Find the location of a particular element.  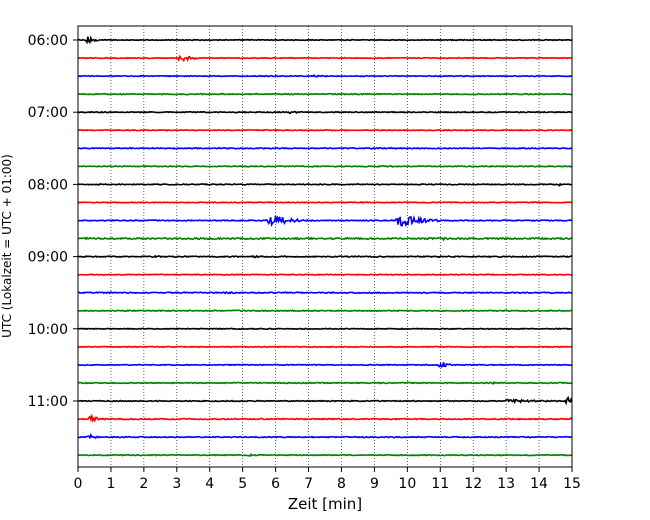

x-tick-label-15: 15 is located at coordinates (572, 484).